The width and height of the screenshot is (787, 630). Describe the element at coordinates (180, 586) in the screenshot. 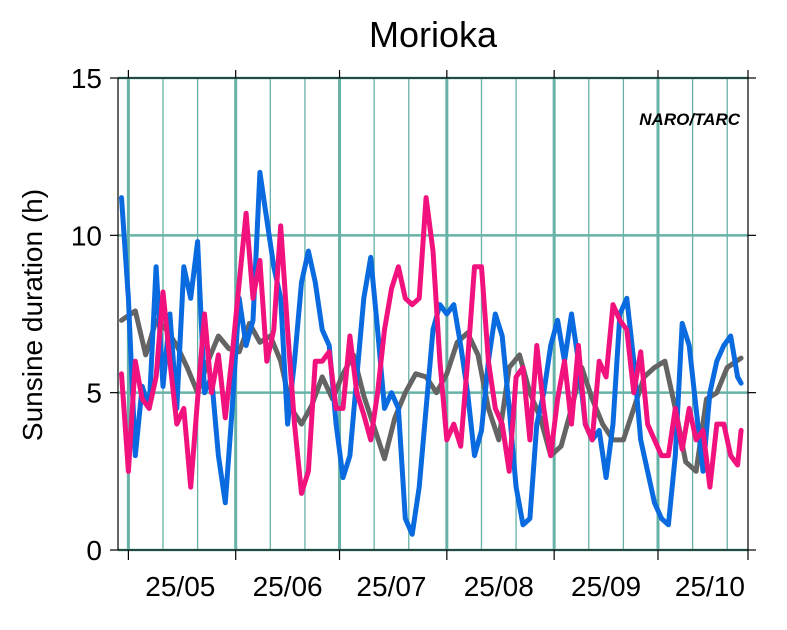

I see `x-tick-label: 25/05` at that location.